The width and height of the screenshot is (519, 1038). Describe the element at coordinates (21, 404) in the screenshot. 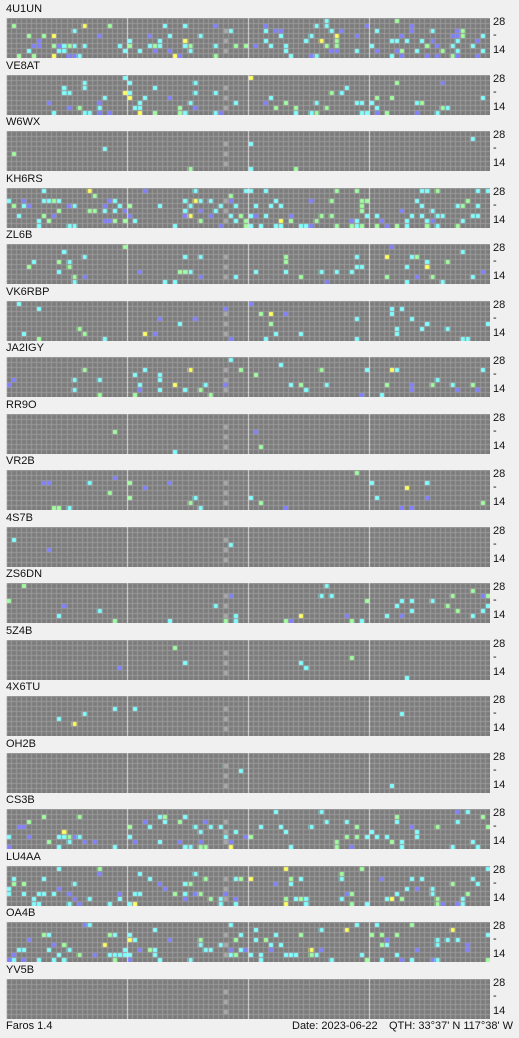

I see `beacon-callsign: RR9O` at that location.